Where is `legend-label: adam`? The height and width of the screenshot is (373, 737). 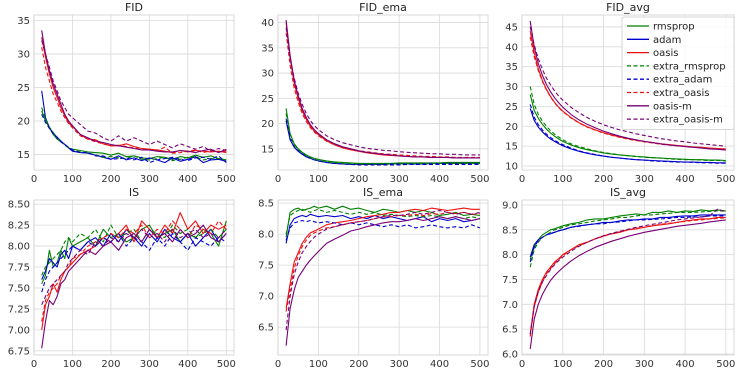
legend-label: adam is located at coordinates (667, 40).